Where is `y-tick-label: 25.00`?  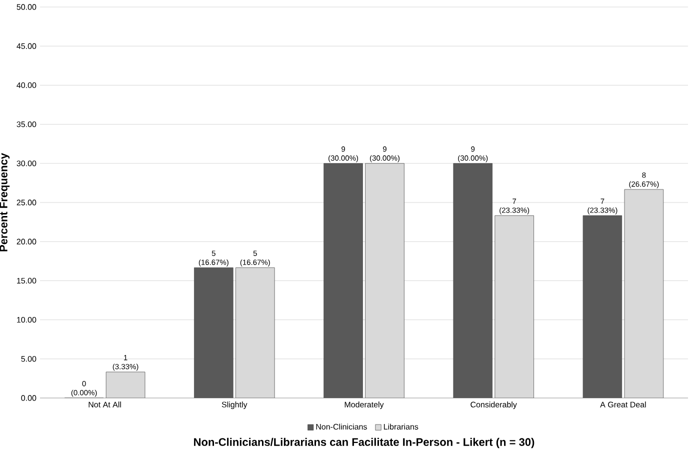 y-tick-label: 25.00 is located at coordinates (26, 203).